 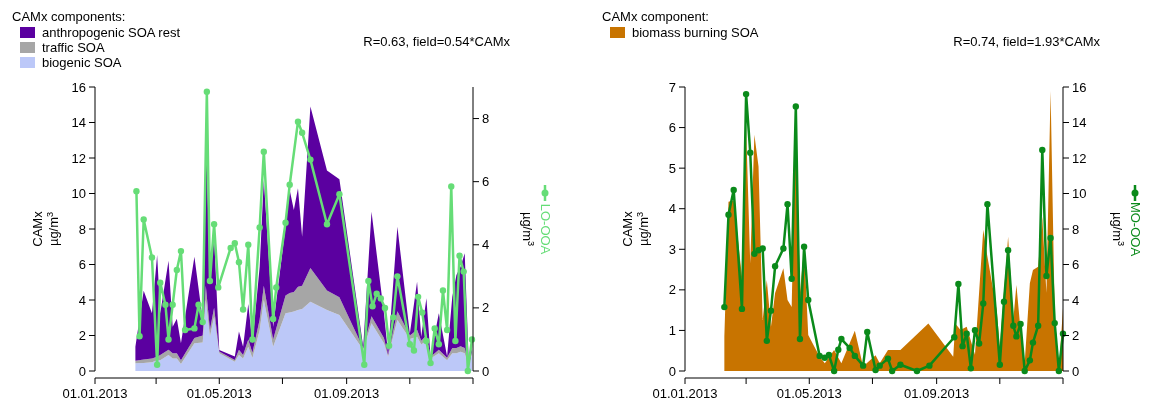 I want to click on legend-title: CAMx component:, so click(x=655, y=16).